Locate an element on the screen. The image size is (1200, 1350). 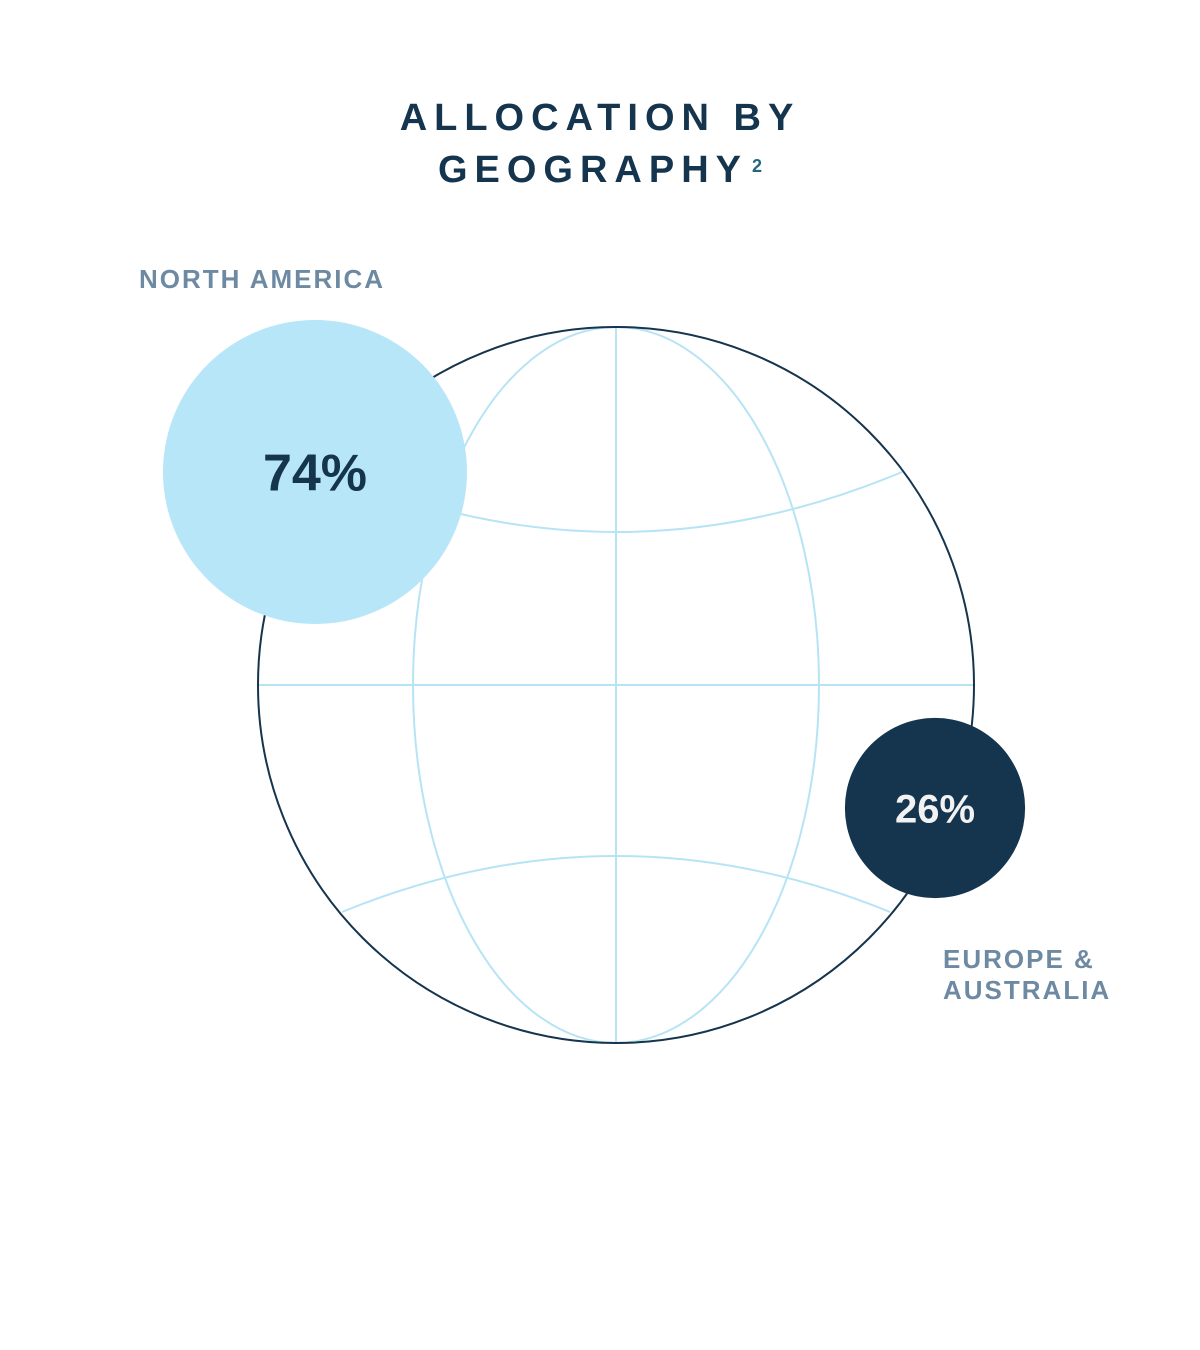
chart-title-line-2: GEOGRAPHY 2 is located at coordinates (600, 170).